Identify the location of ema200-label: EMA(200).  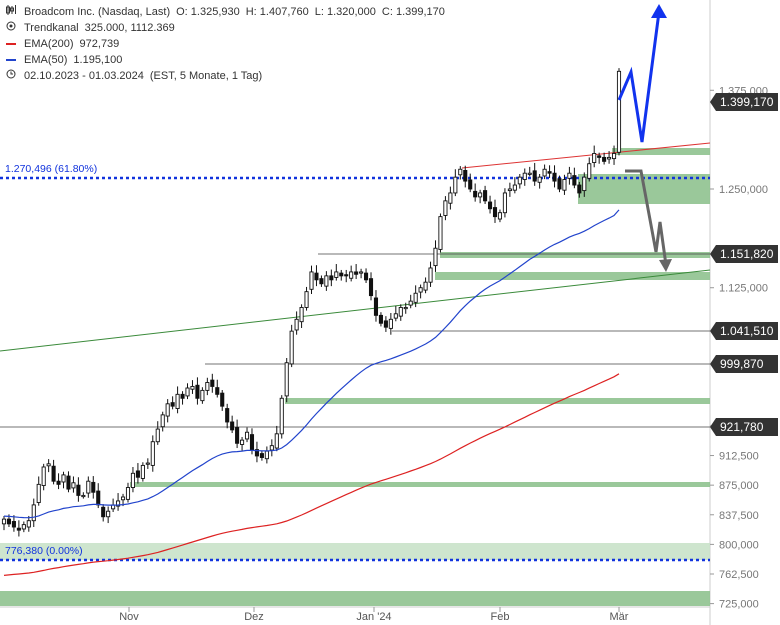
(49, 44).